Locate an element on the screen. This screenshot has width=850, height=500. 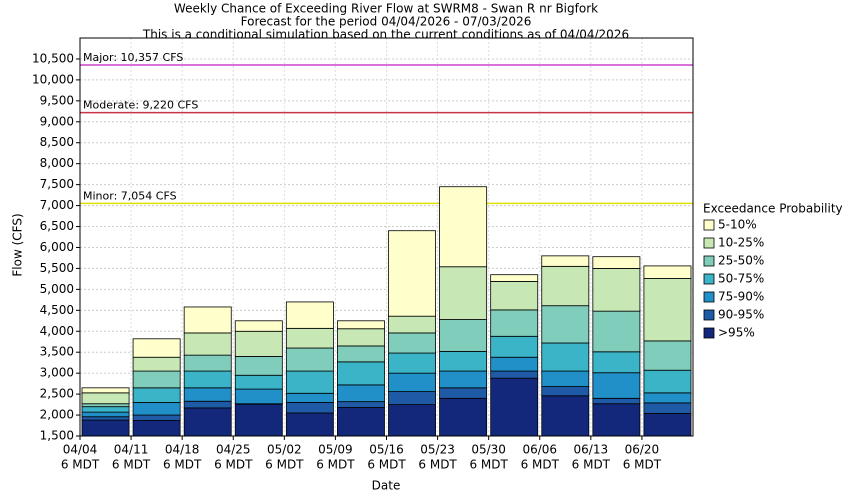
y-tick-label: 7,000 is located at coordinates (57, 205).